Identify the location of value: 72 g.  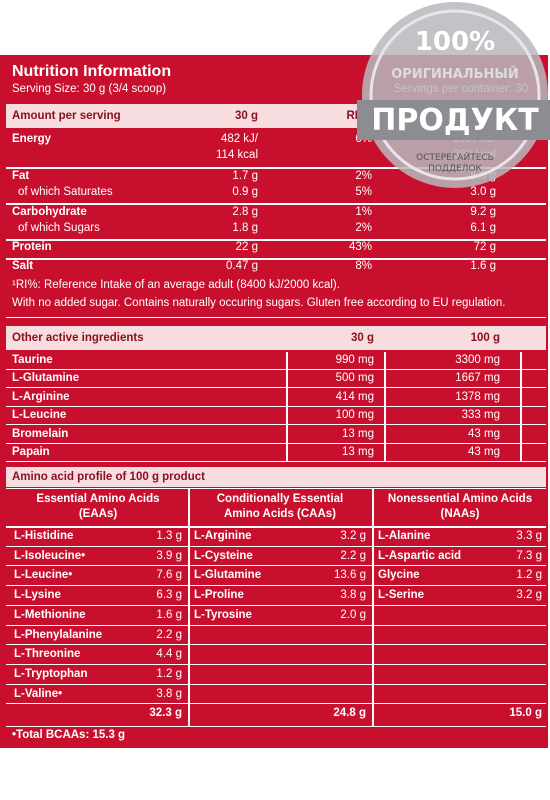
(484, 247).